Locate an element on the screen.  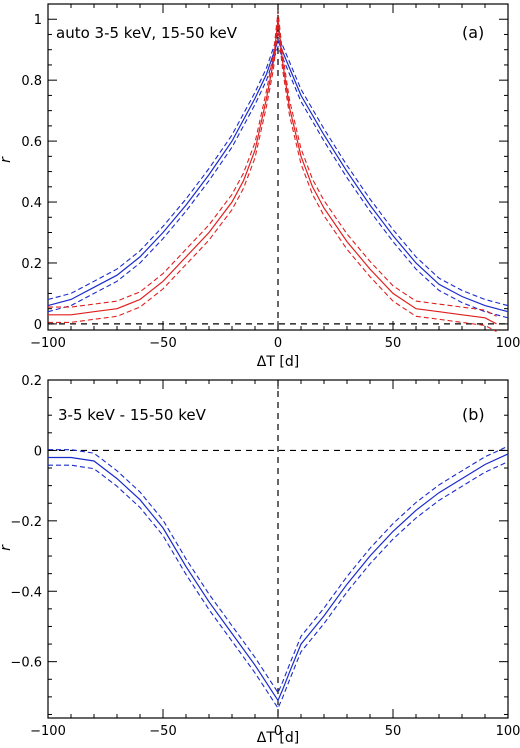
panel-label-b: (b) is located at coordinates (473, 414).